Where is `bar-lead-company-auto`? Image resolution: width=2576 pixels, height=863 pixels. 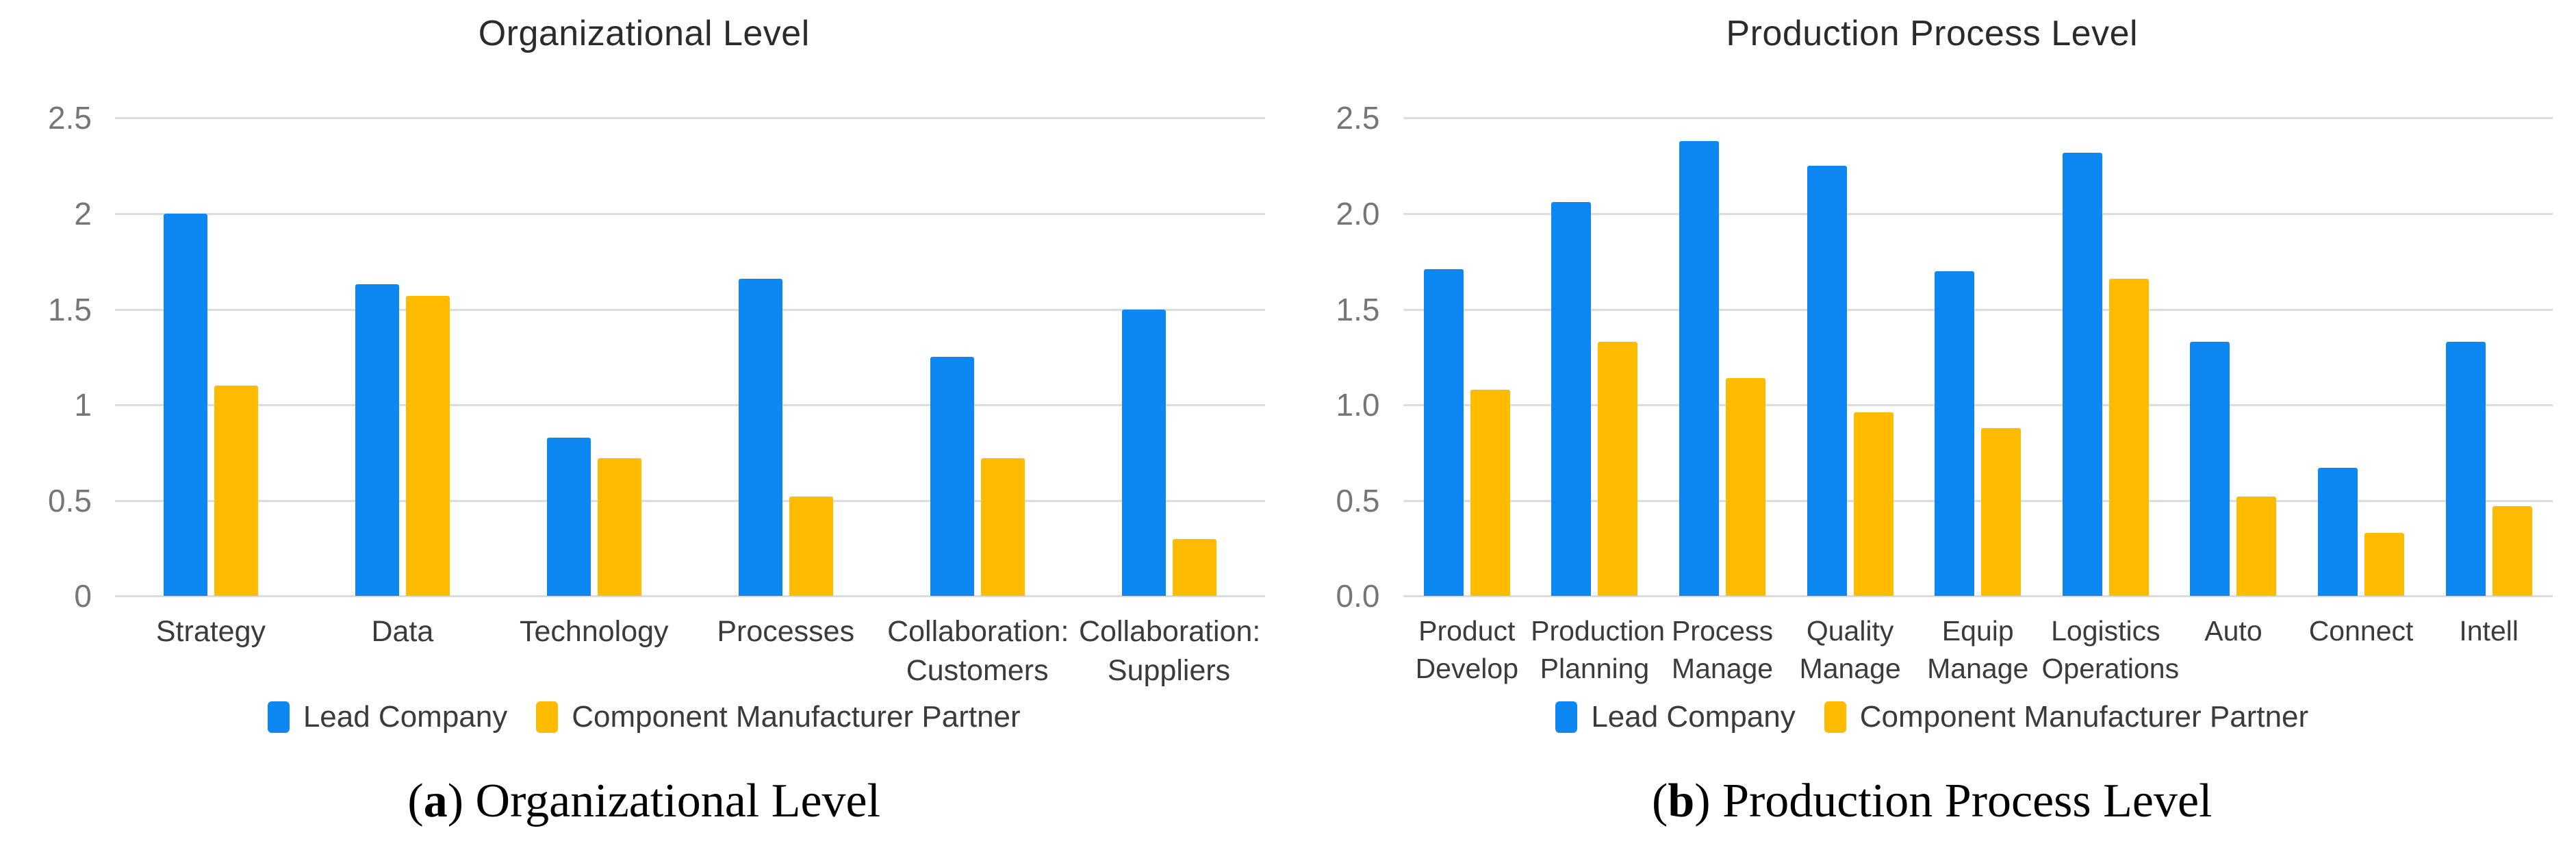 bar-lead-company-auto is located at coordinates (2210, 469).